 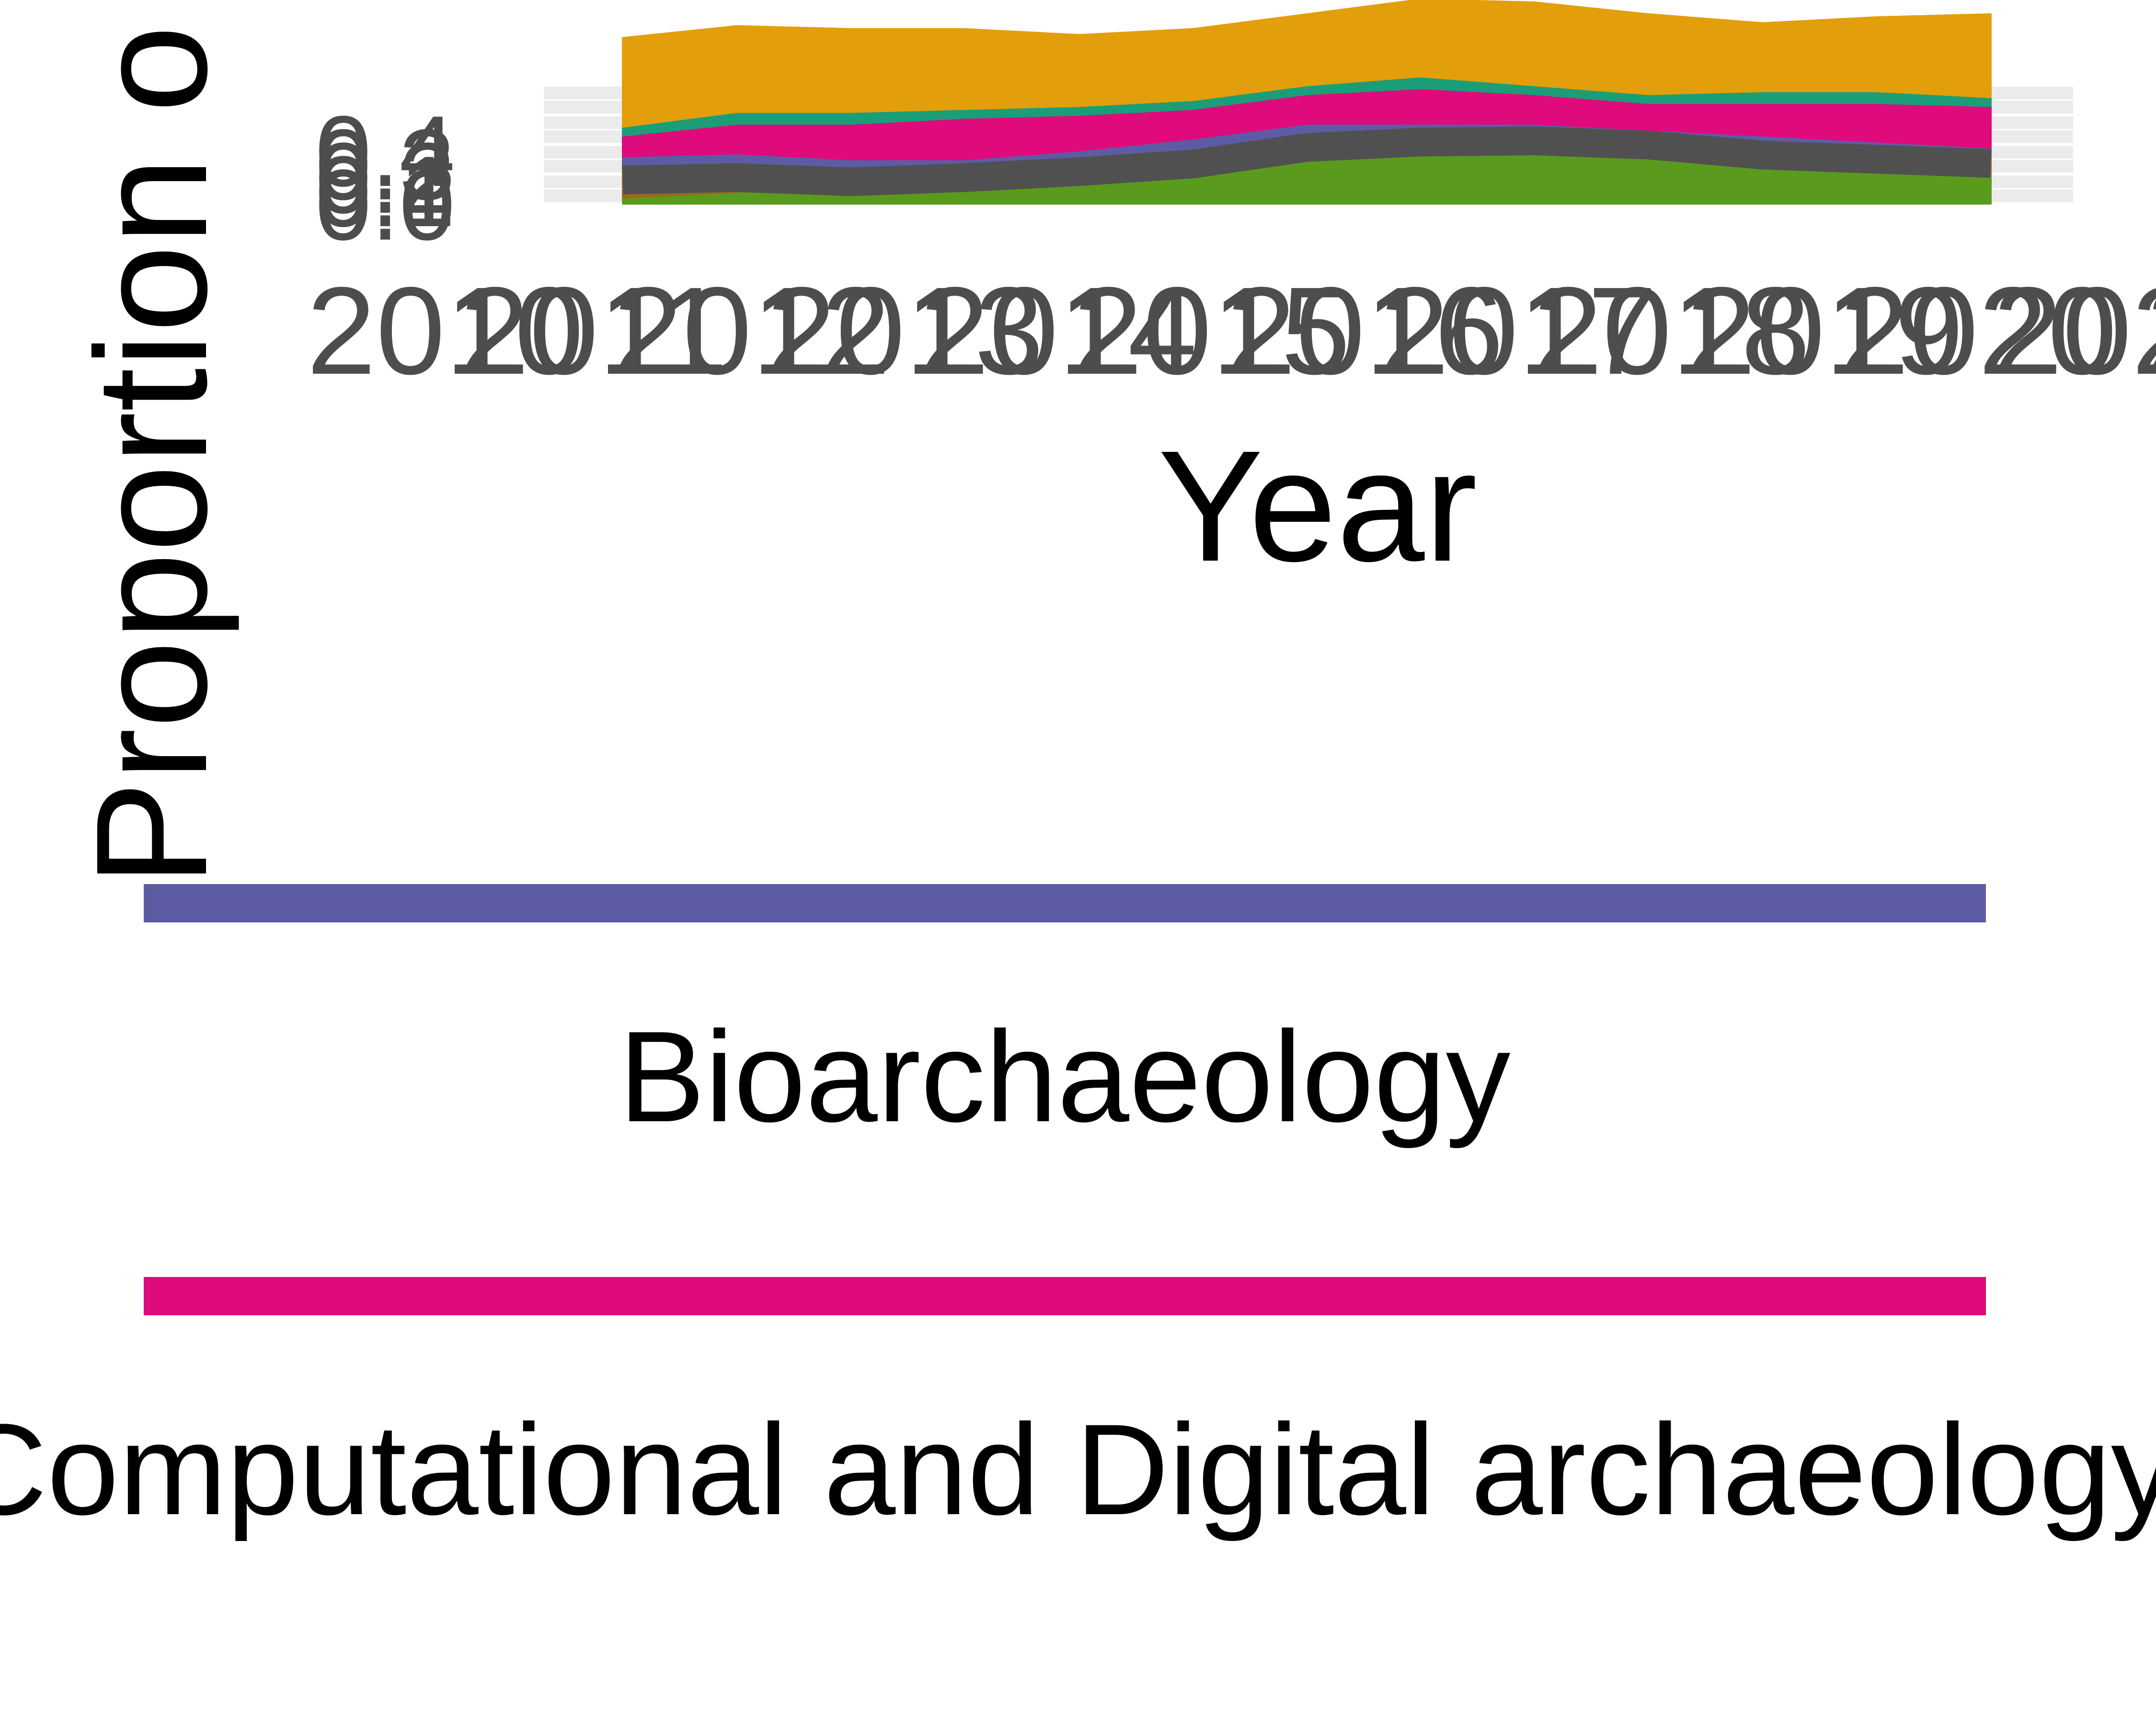 What do you see at coordinates (2151, 331) in the screenshot?
I see `x-tick-label: 2022` at bounding box center [2151, 331].